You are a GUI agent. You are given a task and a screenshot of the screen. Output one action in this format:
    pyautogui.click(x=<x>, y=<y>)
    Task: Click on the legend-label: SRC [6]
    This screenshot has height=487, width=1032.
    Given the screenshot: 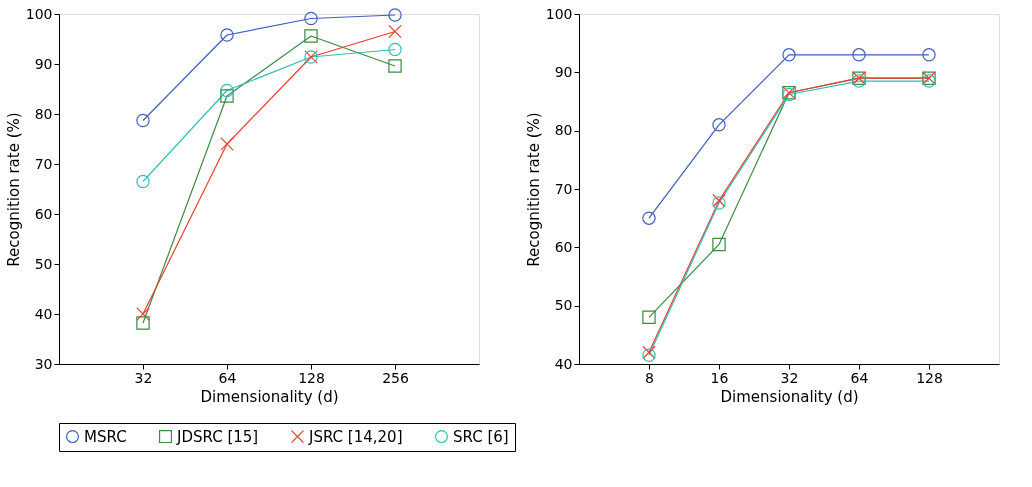 What is the action you would take?
    pyautogui.click(x=481, y=436)
    